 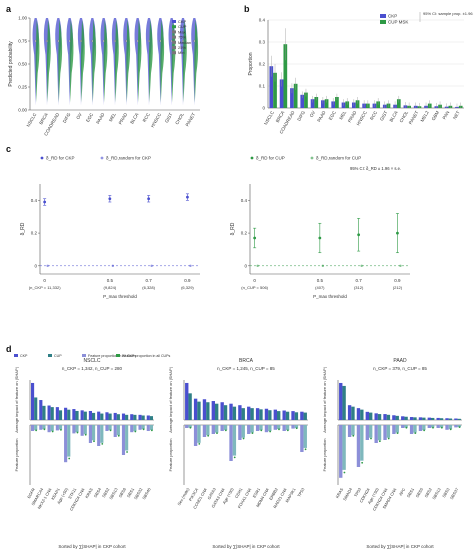 What do you see at coordinates (174, 32) in the screenshot?
I see `a-legend-swatch` at bounding box center [174, 32].